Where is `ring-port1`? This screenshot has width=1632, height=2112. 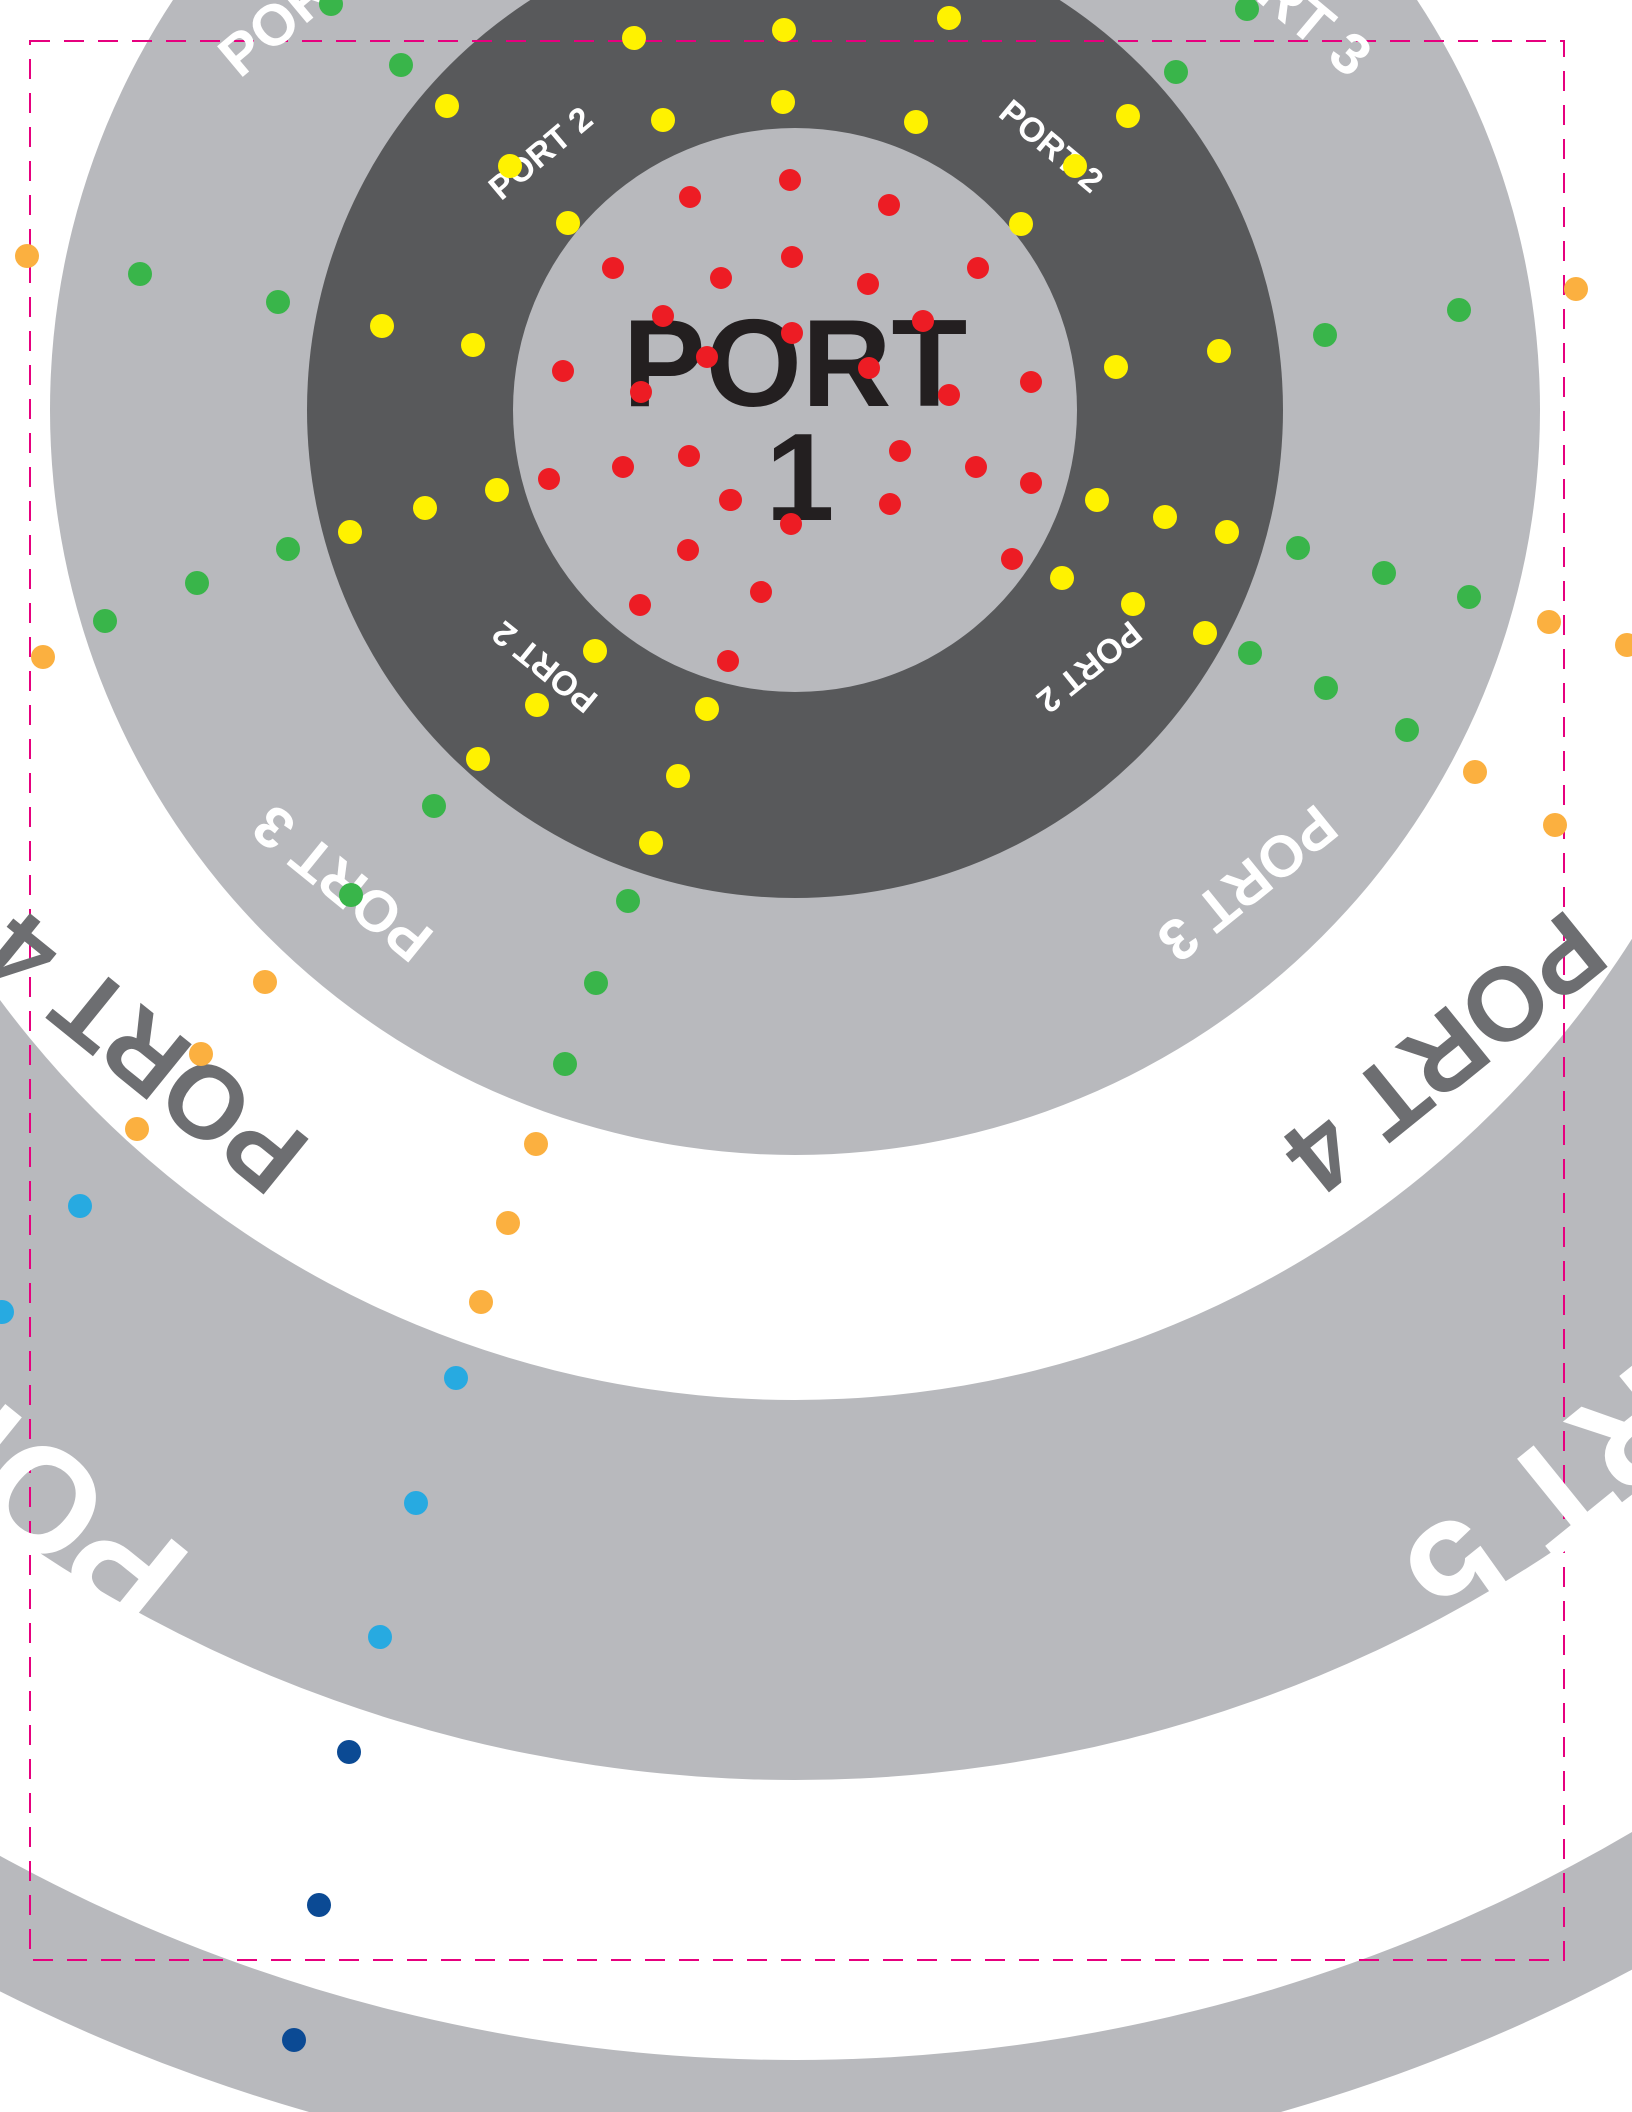
ring-port1 is located at coordinates (795, 410).